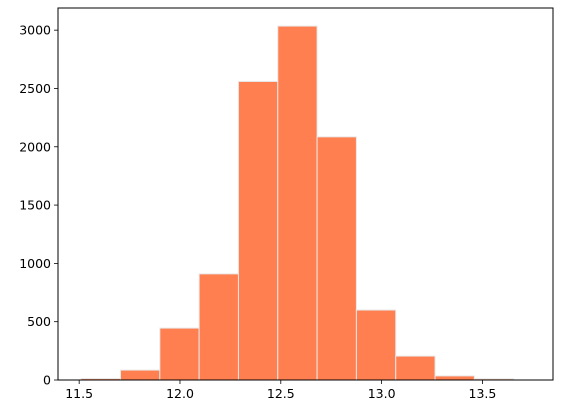 This screenshot has height=413, width=561. Describe the element at coordinates (483, 393) in the screenshot. I see `x-tick-label-4: 13.5` at that location.